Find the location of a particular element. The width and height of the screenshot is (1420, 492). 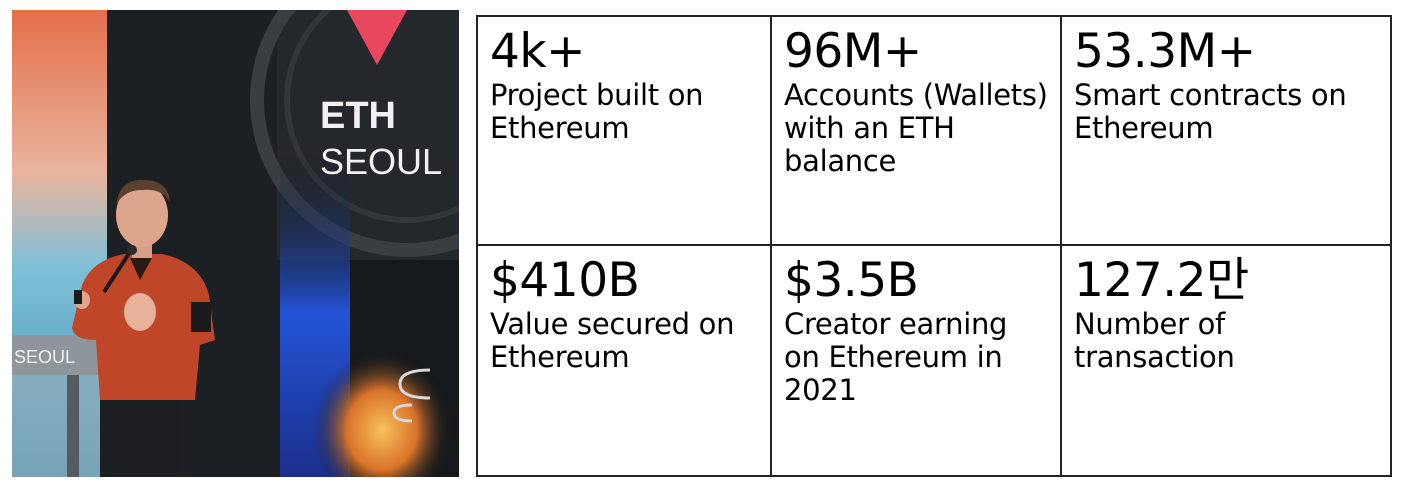

stat-cell-value-secured: $410B Value secured on Ethereum is located at coordinates (624, 360).